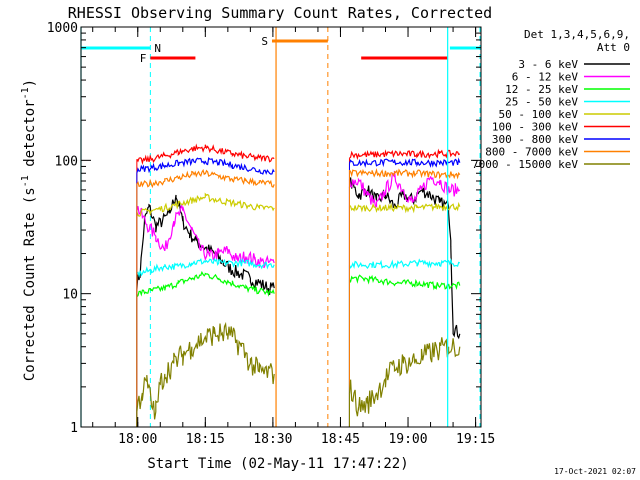 The width and height of the screenshot is (640, 480). Describe the element at coordinates (25, 93) in the screenshot. I see `y-axis-label-exp2: -1` at that location.